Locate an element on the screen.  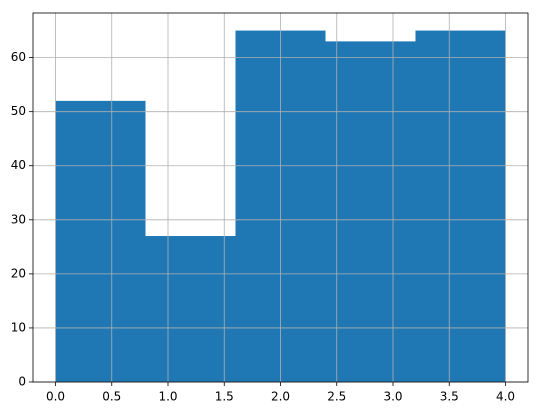
y-tick-label: 60 is located at coordinates (18, 57).